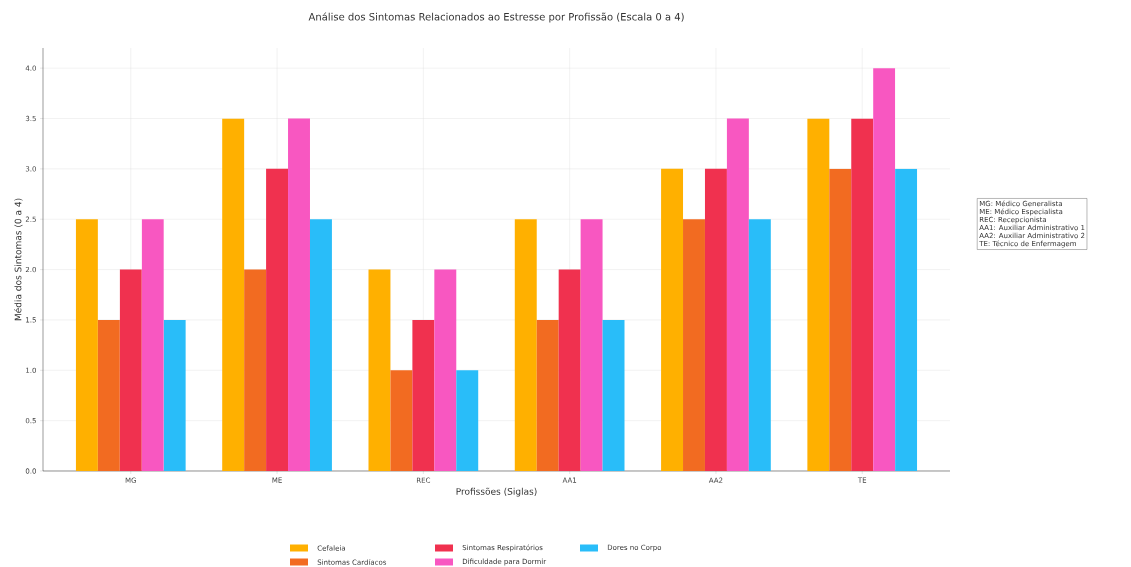 The height and width of the screenshot is (567, 1131). I want to click on chart-title: Análise dos Sintomas Relacionados ao Estresse por Profissão (Escala 0 a 4), so click(496, 17).